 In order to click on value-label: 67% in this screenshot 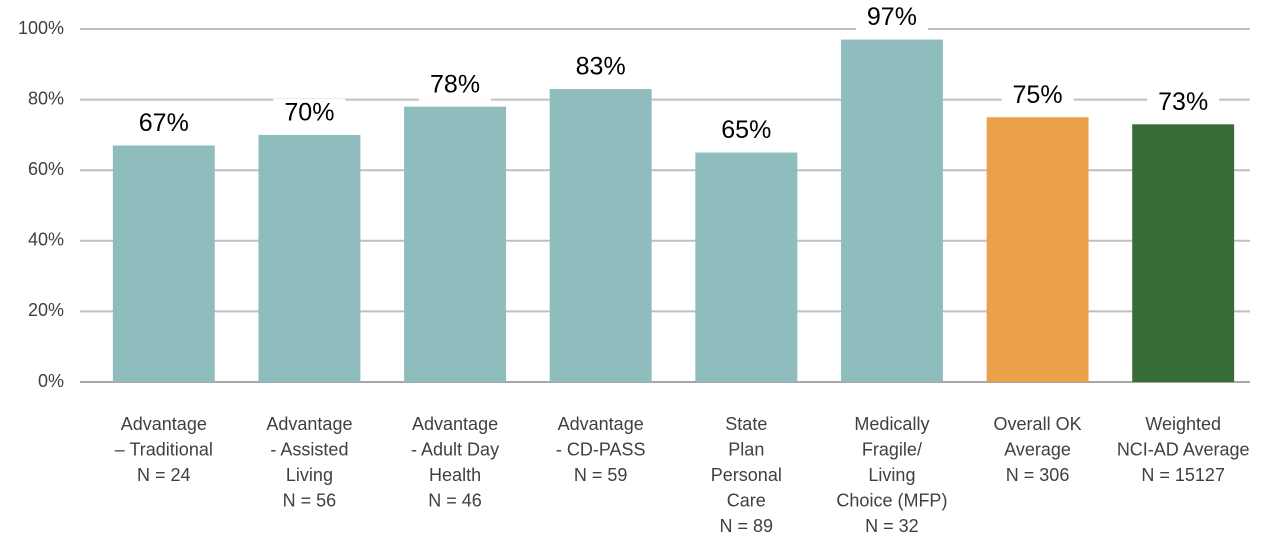, I will do `click(164, 123)`.